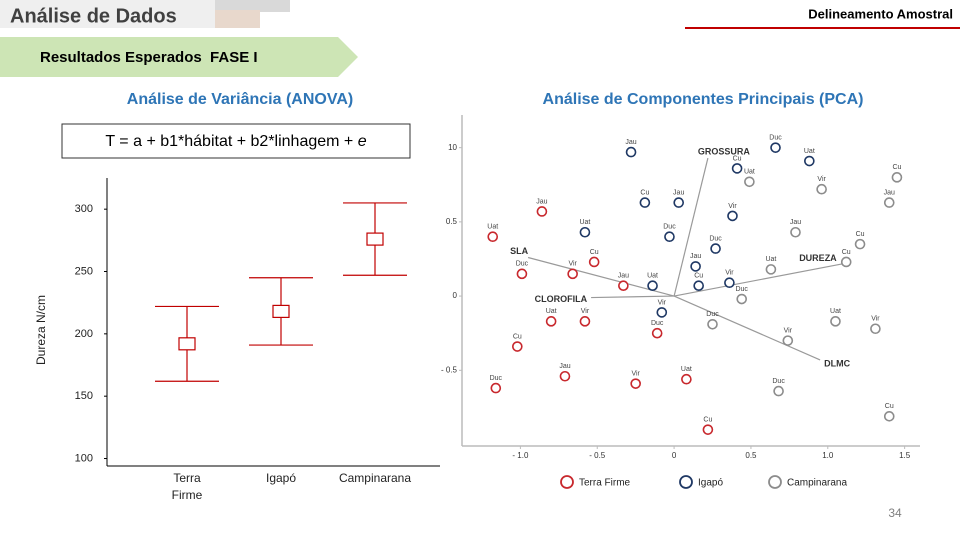 The width and height of the screenshot is (960, 540). I want to click on y-tick-label: 250, so click(84, 271).